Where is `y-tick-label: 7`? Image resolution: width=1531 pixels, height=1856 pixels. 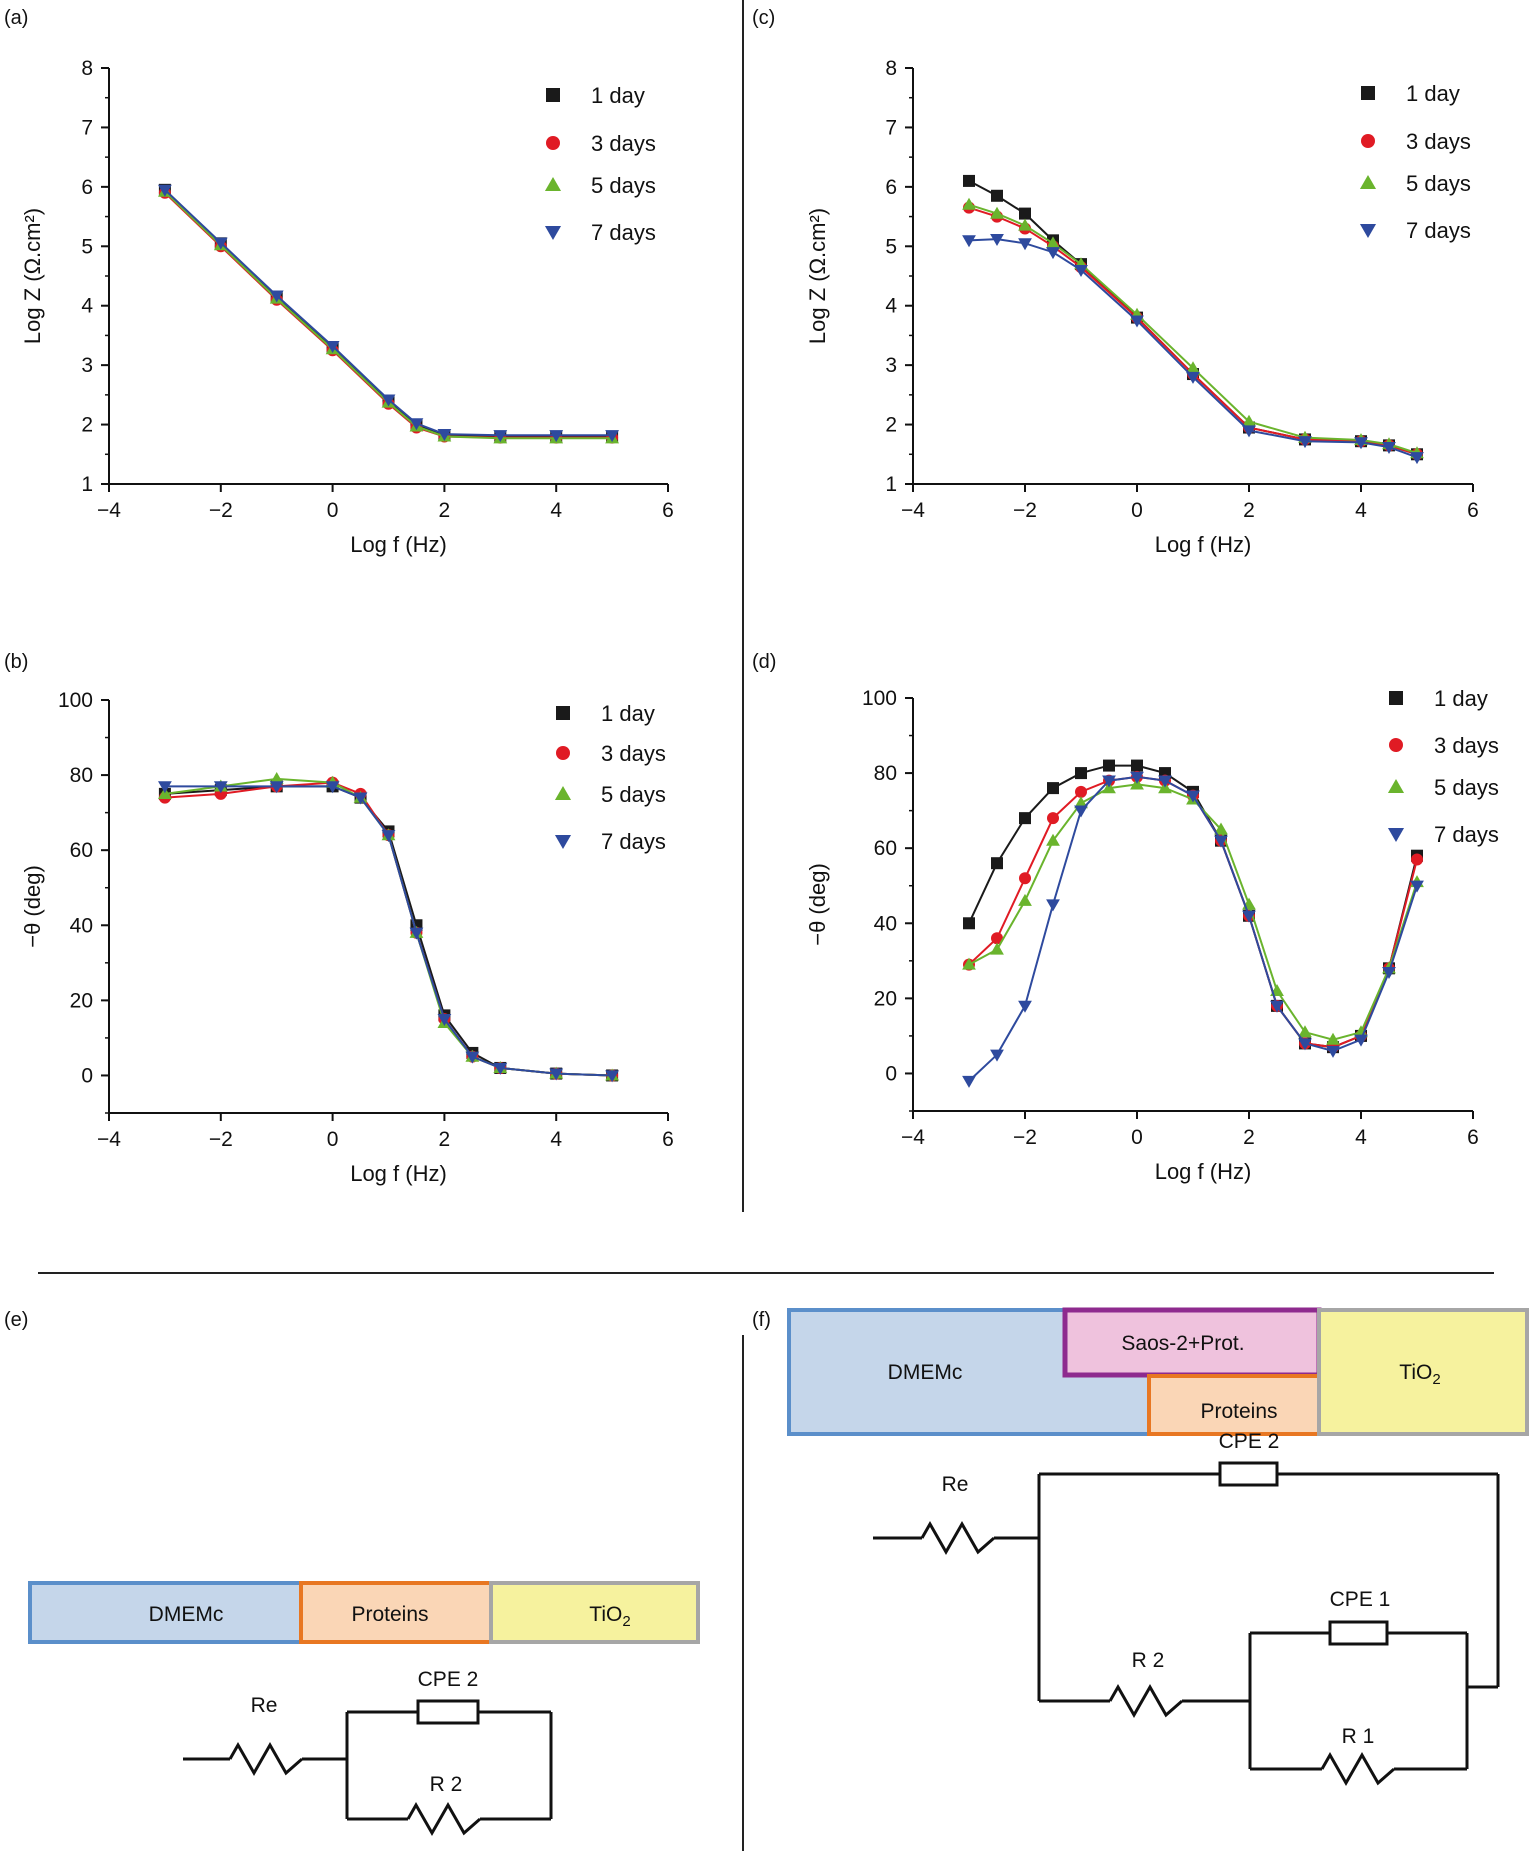
y-tick-label: 7 is located at coordinates (891, 127).